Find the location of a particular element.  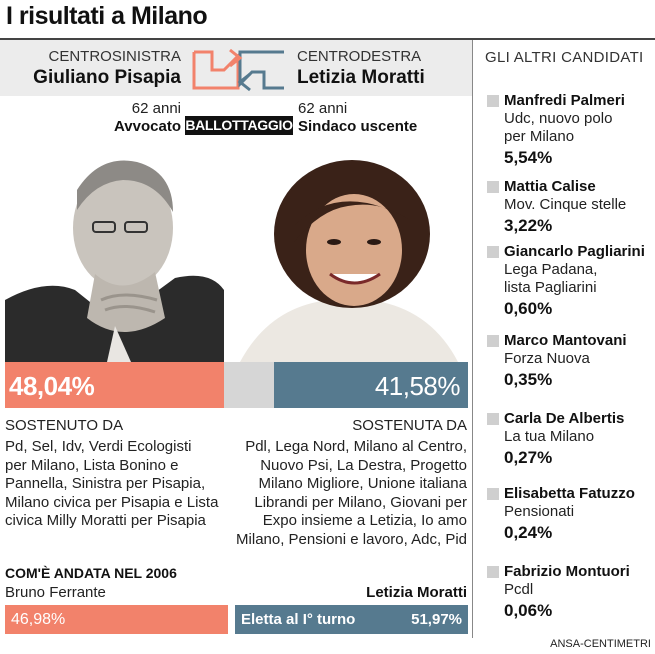

candidate-list-line: Pcdl is located at coordinates (519, 589).